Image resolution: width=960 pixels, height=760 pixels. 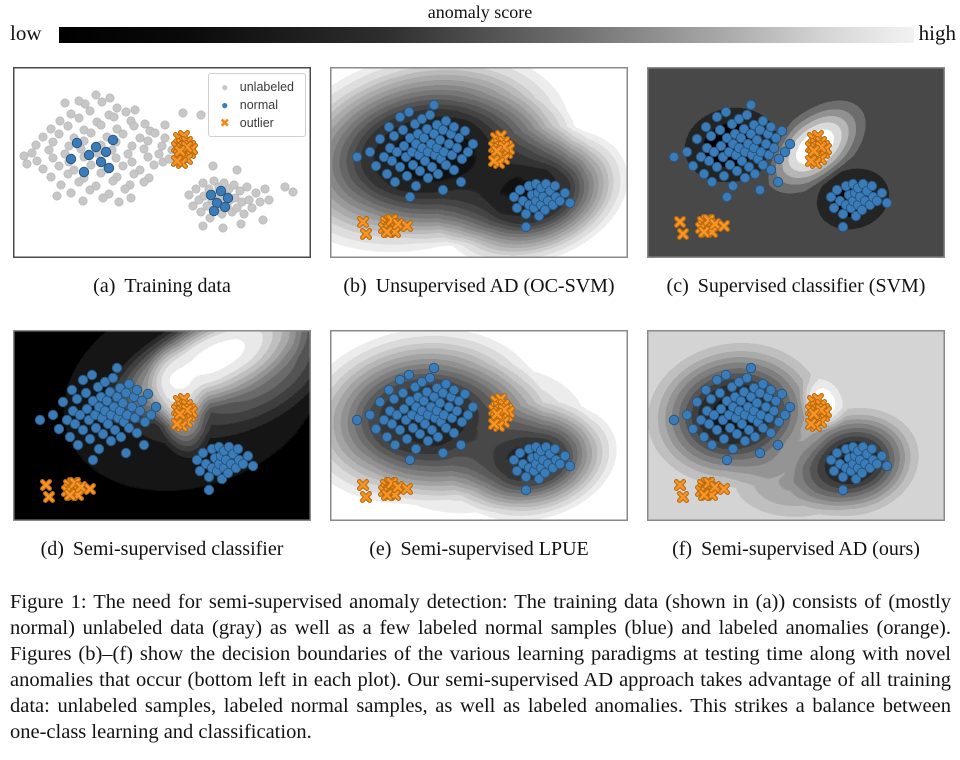 I want to click on caption-tag: (c), so click(x=677, y=286).